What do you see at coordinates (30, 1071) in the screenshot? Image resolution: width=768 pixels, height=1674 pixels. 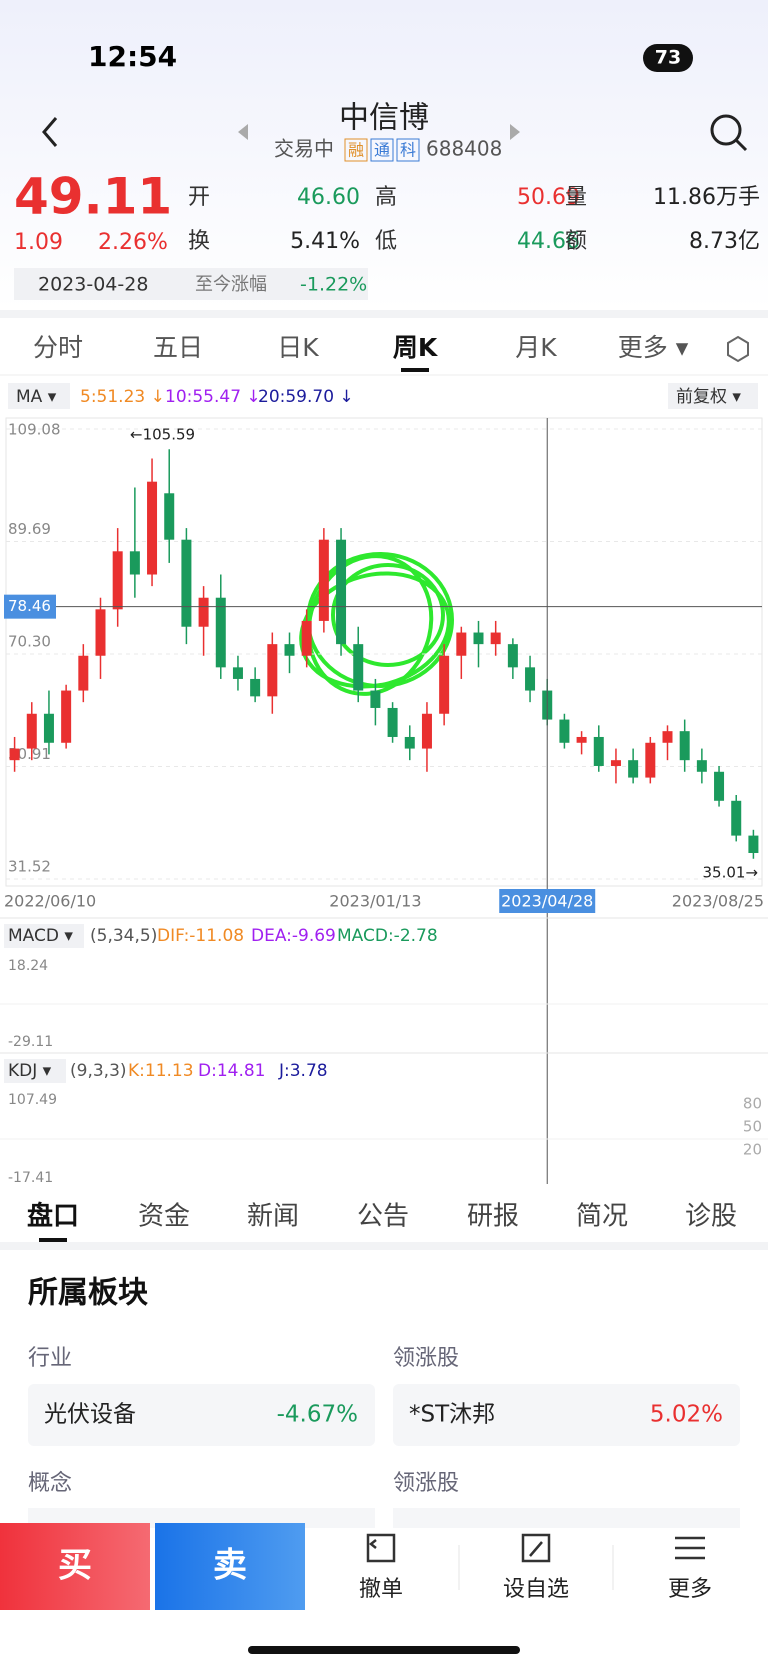 I see `kdj-selector: KDJ ▾` at bounding box center [30, 1071].